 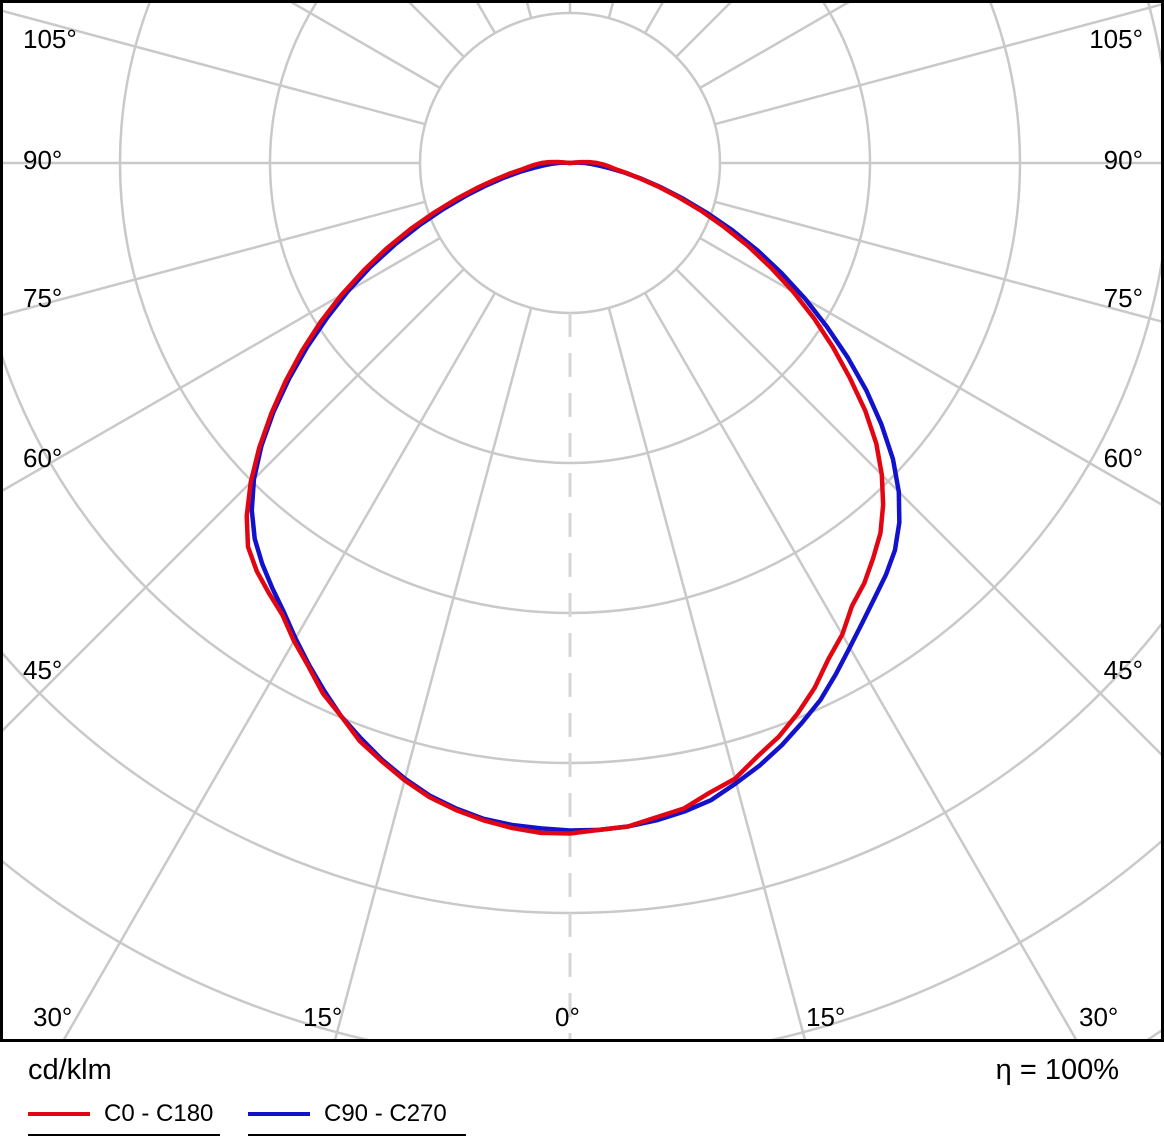 What do you see at coordinates (70, 1070) in the screenshot?
I see `unit-label: cd/klm` at bounding box center [70, 1070].